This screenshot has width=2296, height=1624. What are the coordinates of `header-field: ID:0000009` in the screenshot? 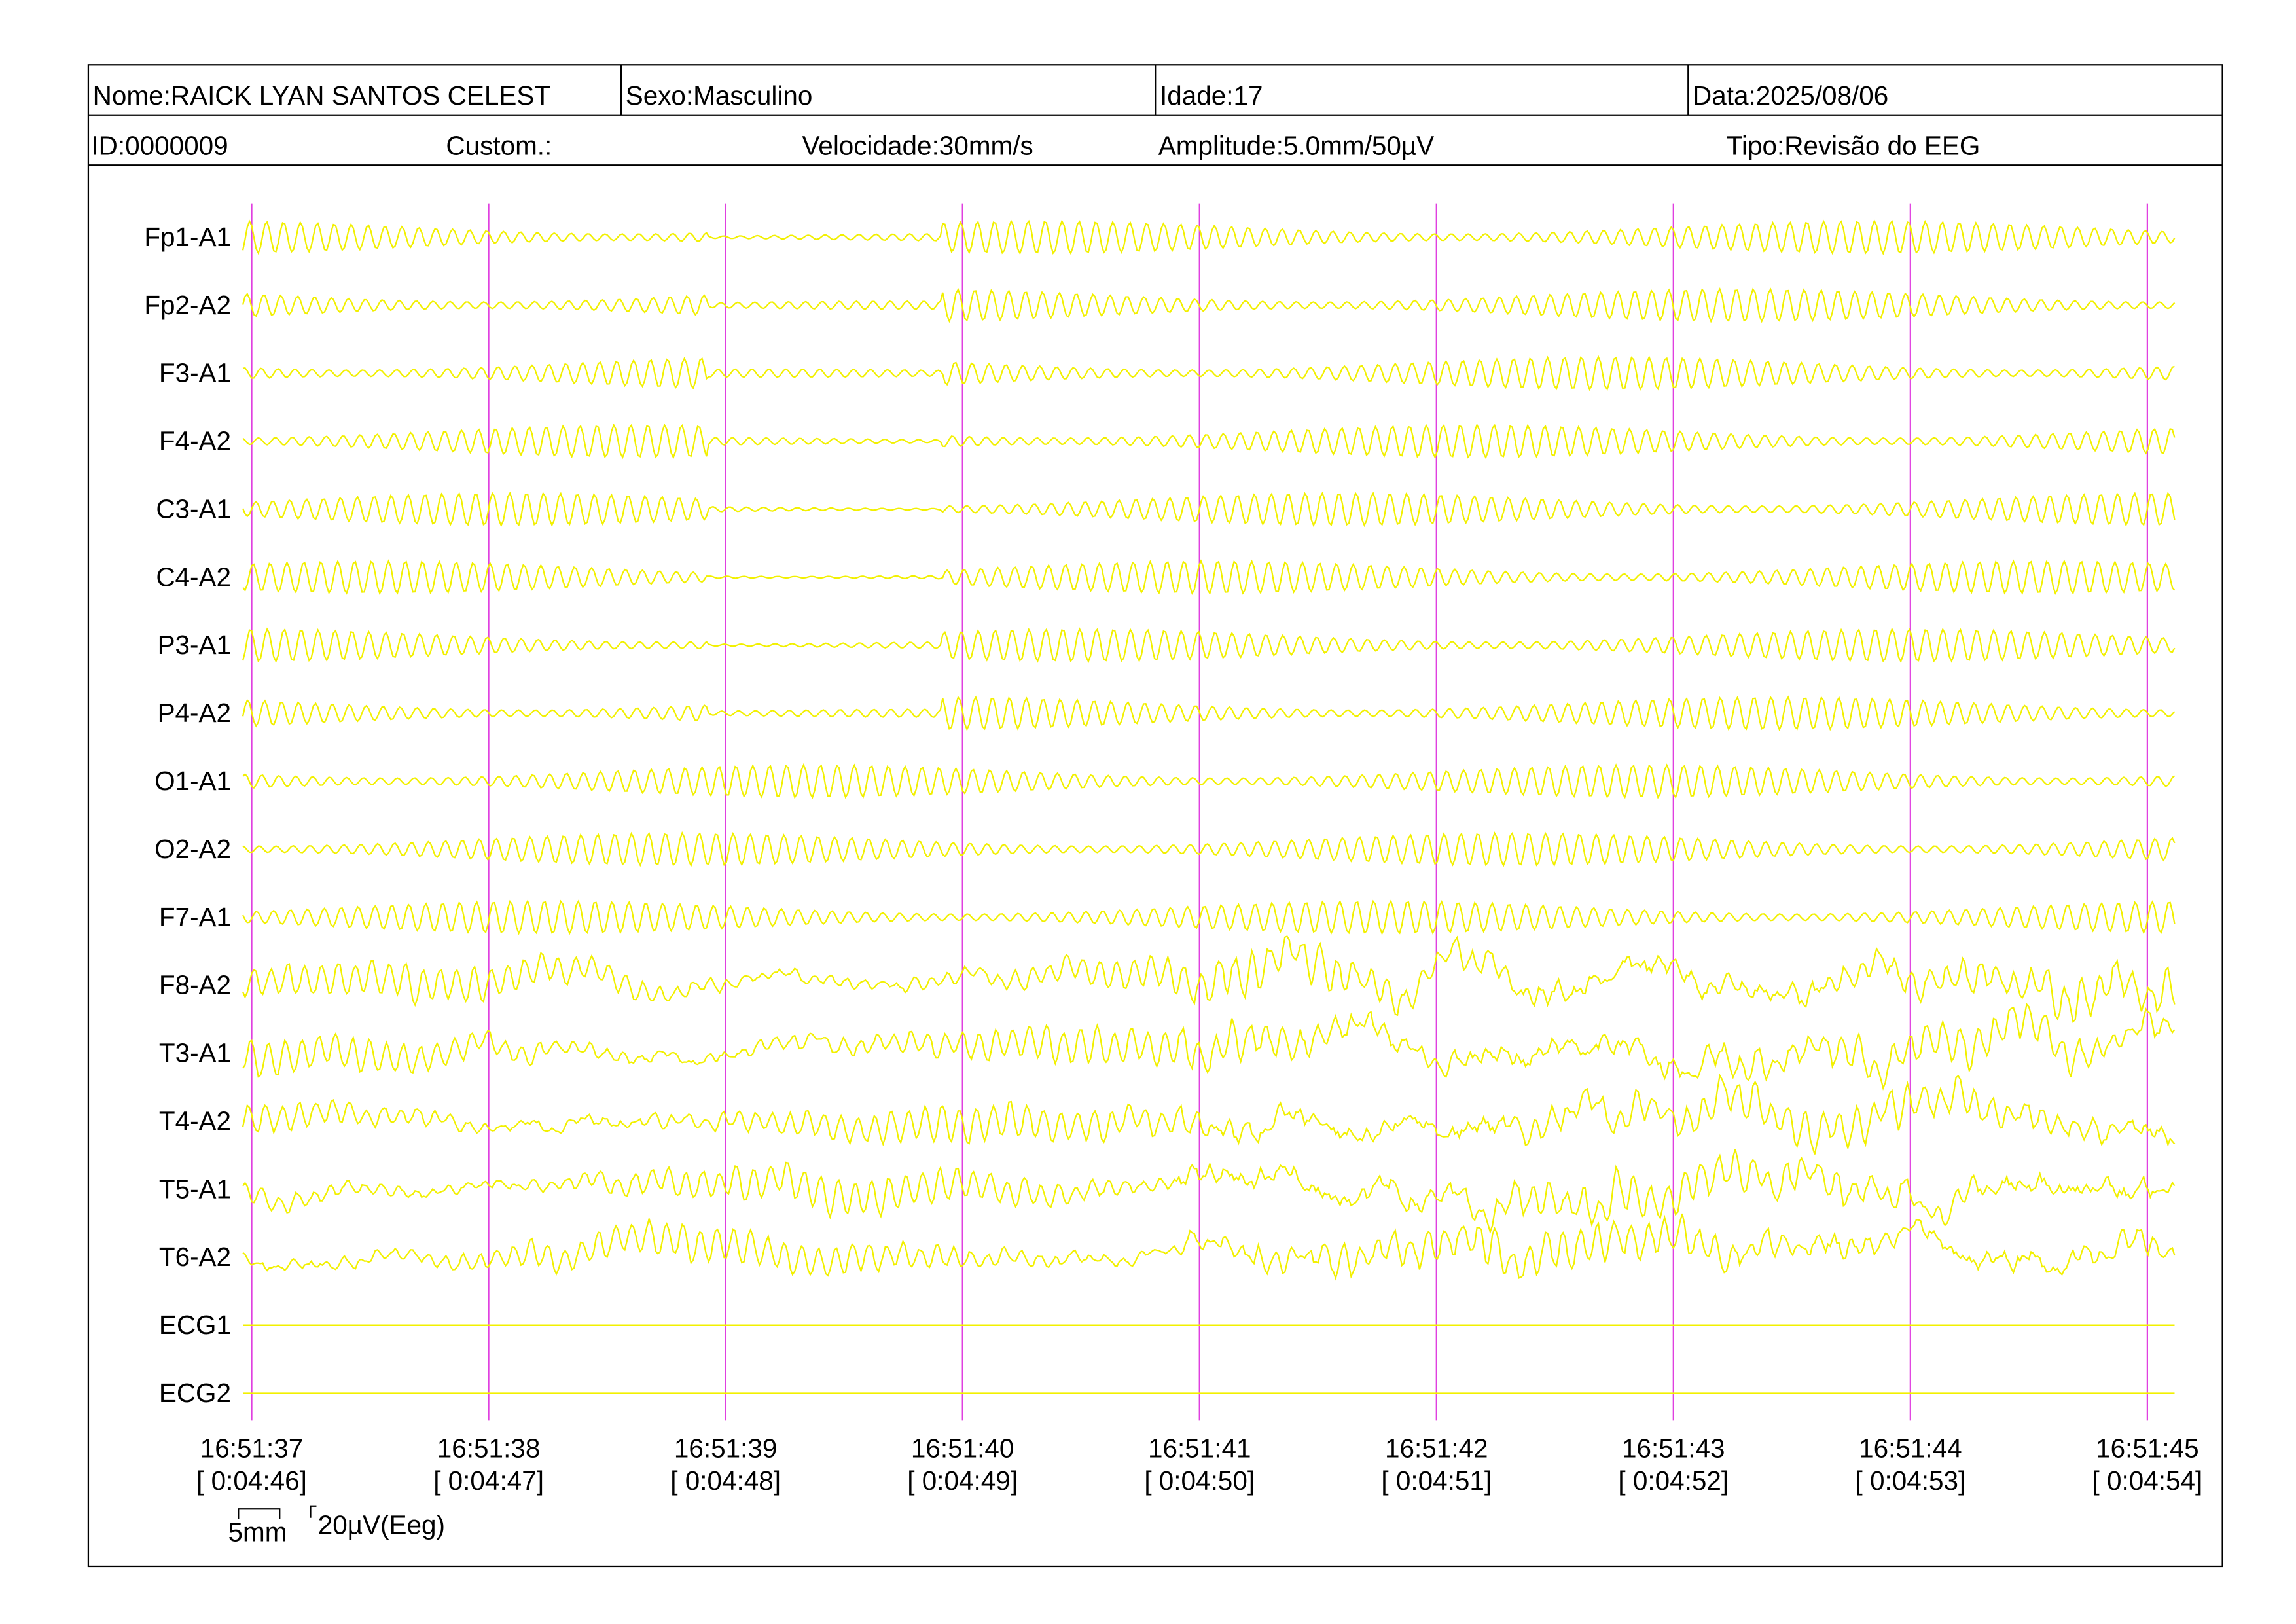 It's located at (159, 145).